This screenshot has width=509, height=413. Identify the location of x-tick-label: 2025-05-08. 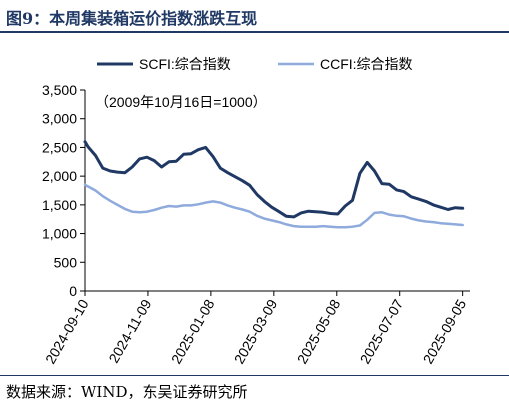
(319, 331).